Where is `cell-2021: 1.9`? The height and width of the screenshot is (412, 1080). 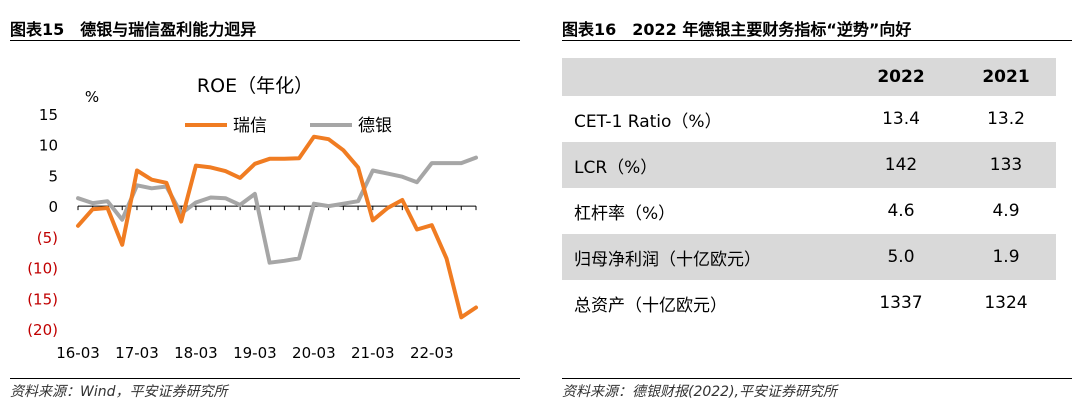 cell-2021: 1.9 is located at coordinates (1006, 257).